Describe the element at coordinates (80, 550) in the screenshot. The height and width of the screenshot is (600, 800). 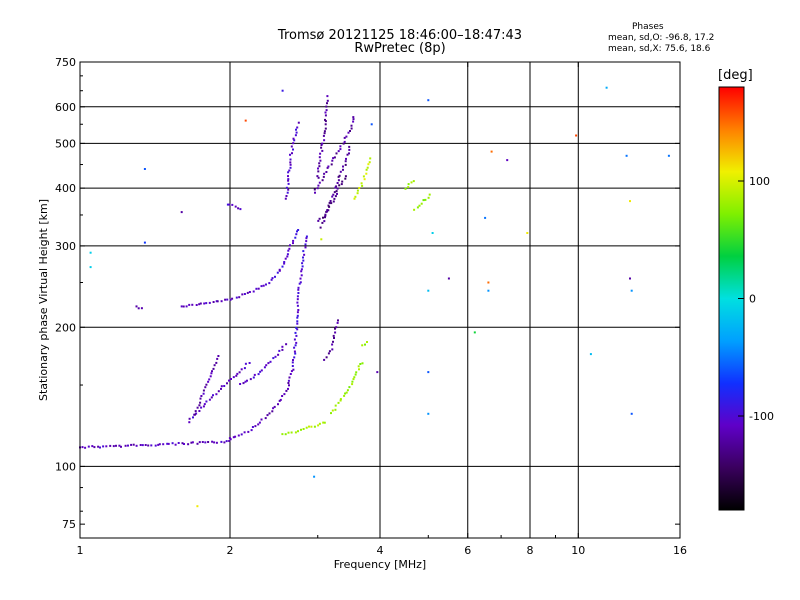
I see `x-tick-label: 1` at that location.